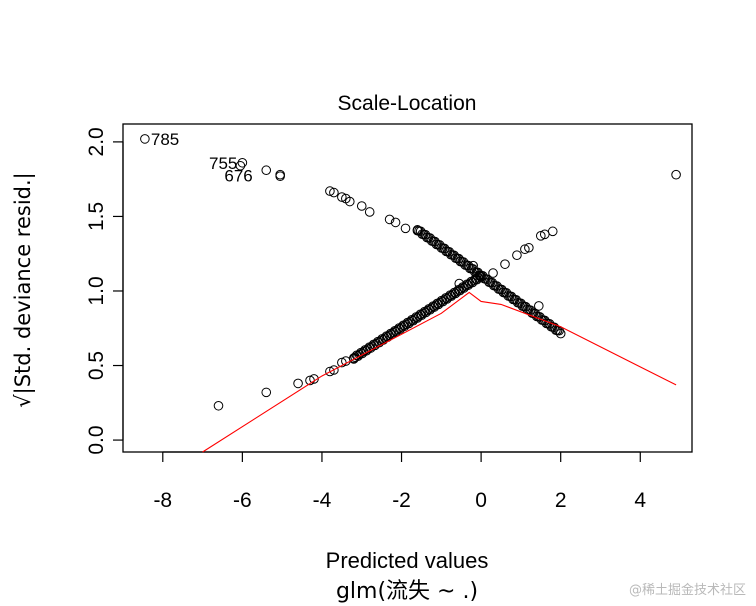  Describe the element at coordinates (223, 163) in the screenshot. I see `point-label-755: 755` at that location.